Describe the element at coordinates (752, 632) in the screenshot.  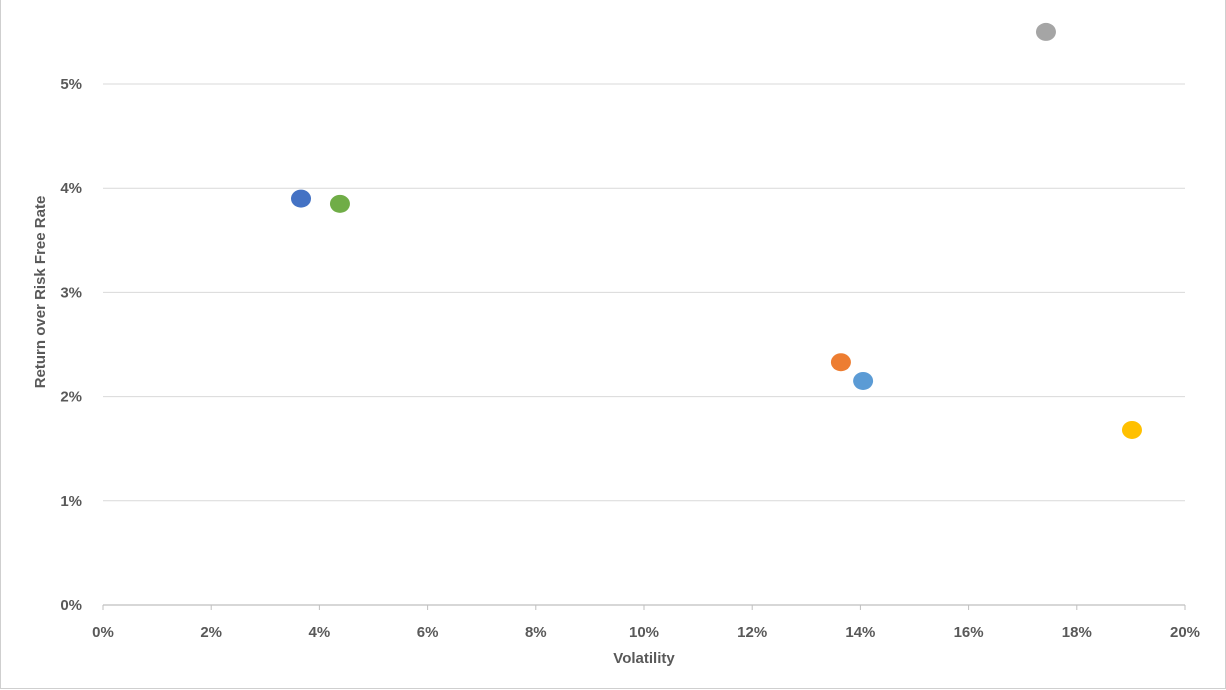
I see `x-tick-label: 12%` at that location.